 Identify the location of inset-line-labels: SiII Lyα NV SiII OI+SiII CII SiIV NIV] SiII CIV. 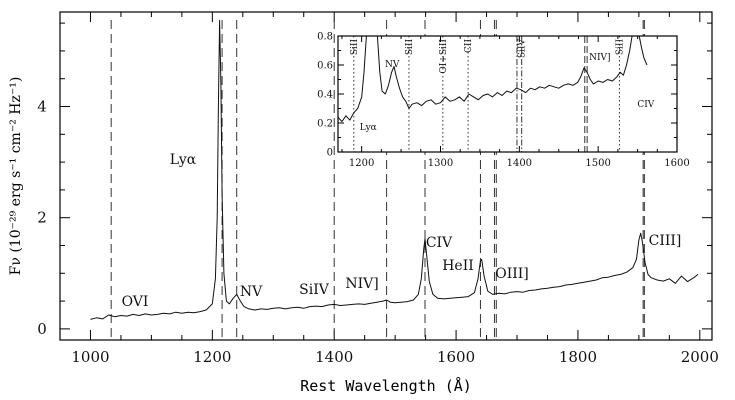
(502, 86).